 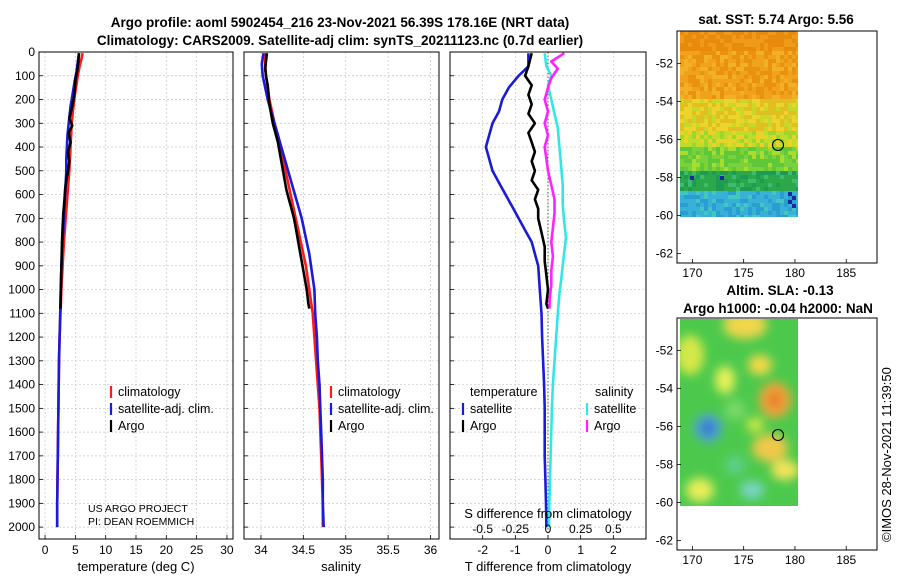 I want to click on y-tick-label: 1400, so click(x=21, y=385).